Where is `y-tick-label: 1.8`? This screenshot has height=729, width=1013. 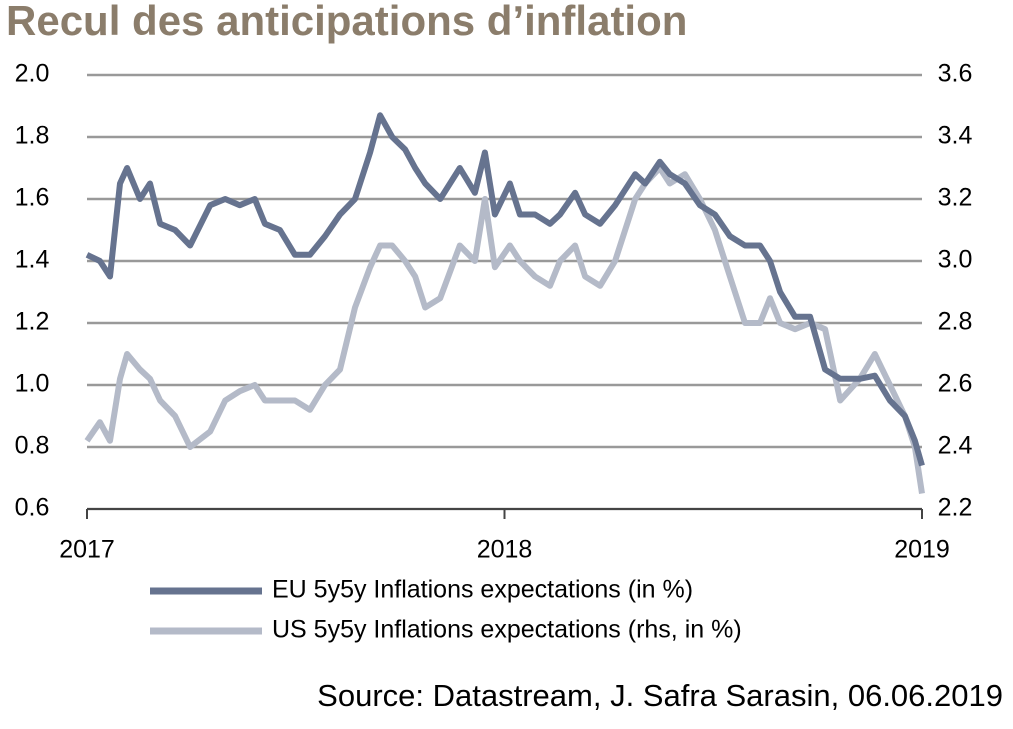
y-tick-label: 1.8 is located at coordinates (32, 136).